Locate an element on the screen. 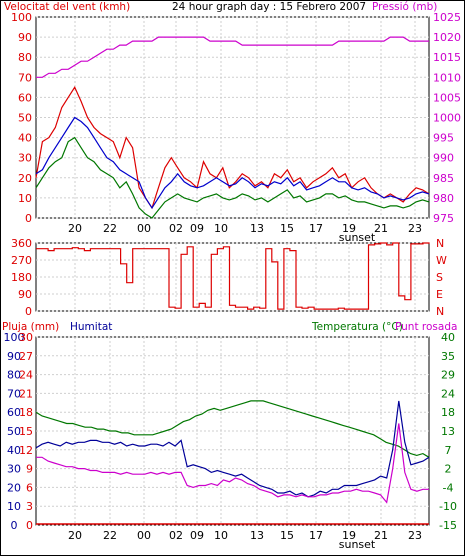  left-tick-label: 0 is located at coordinates (28, 218).